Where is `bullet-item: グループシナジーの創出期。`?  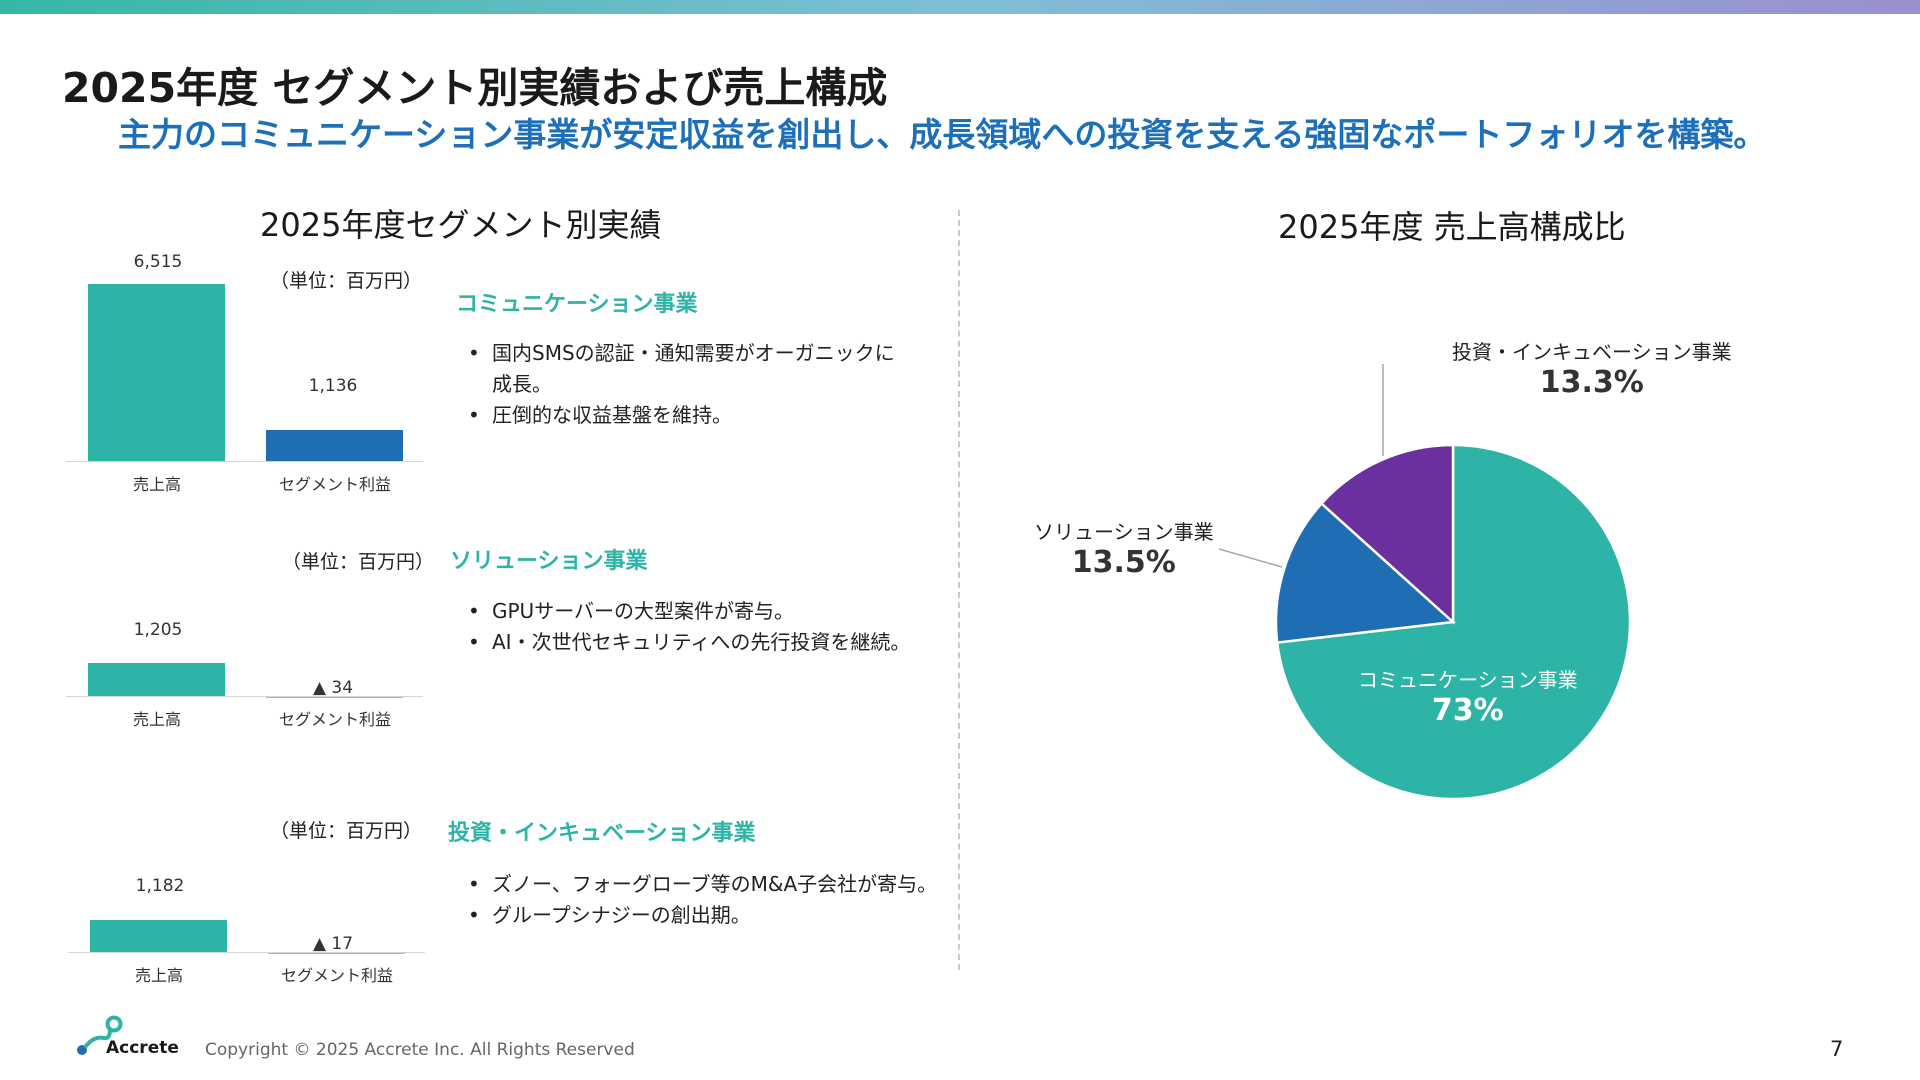
bullet-item: グループシナジーの創出期。 is located at coordinates (699, 915).